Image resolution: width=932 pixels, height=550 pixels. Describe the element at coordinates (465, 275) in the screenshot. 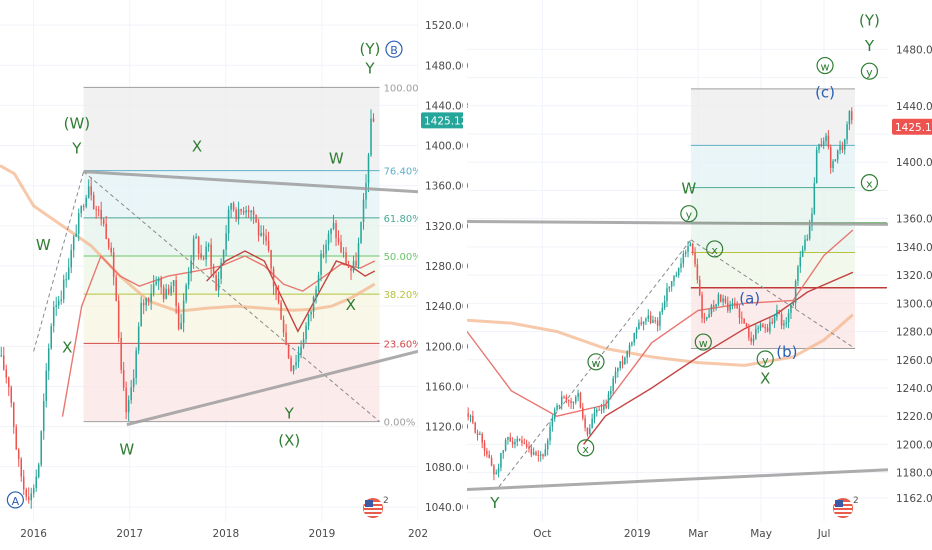

I see `pane-divider` at that location.